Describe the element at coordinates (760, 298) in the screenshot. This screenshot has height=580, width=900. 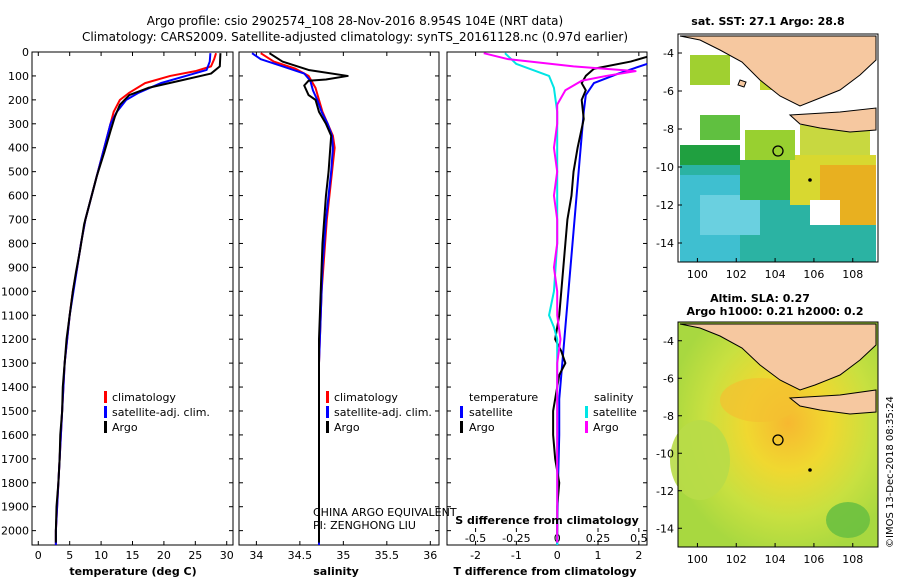
I see `sla-map-title-line-1: Altim. SLA: 0.27` at that location.